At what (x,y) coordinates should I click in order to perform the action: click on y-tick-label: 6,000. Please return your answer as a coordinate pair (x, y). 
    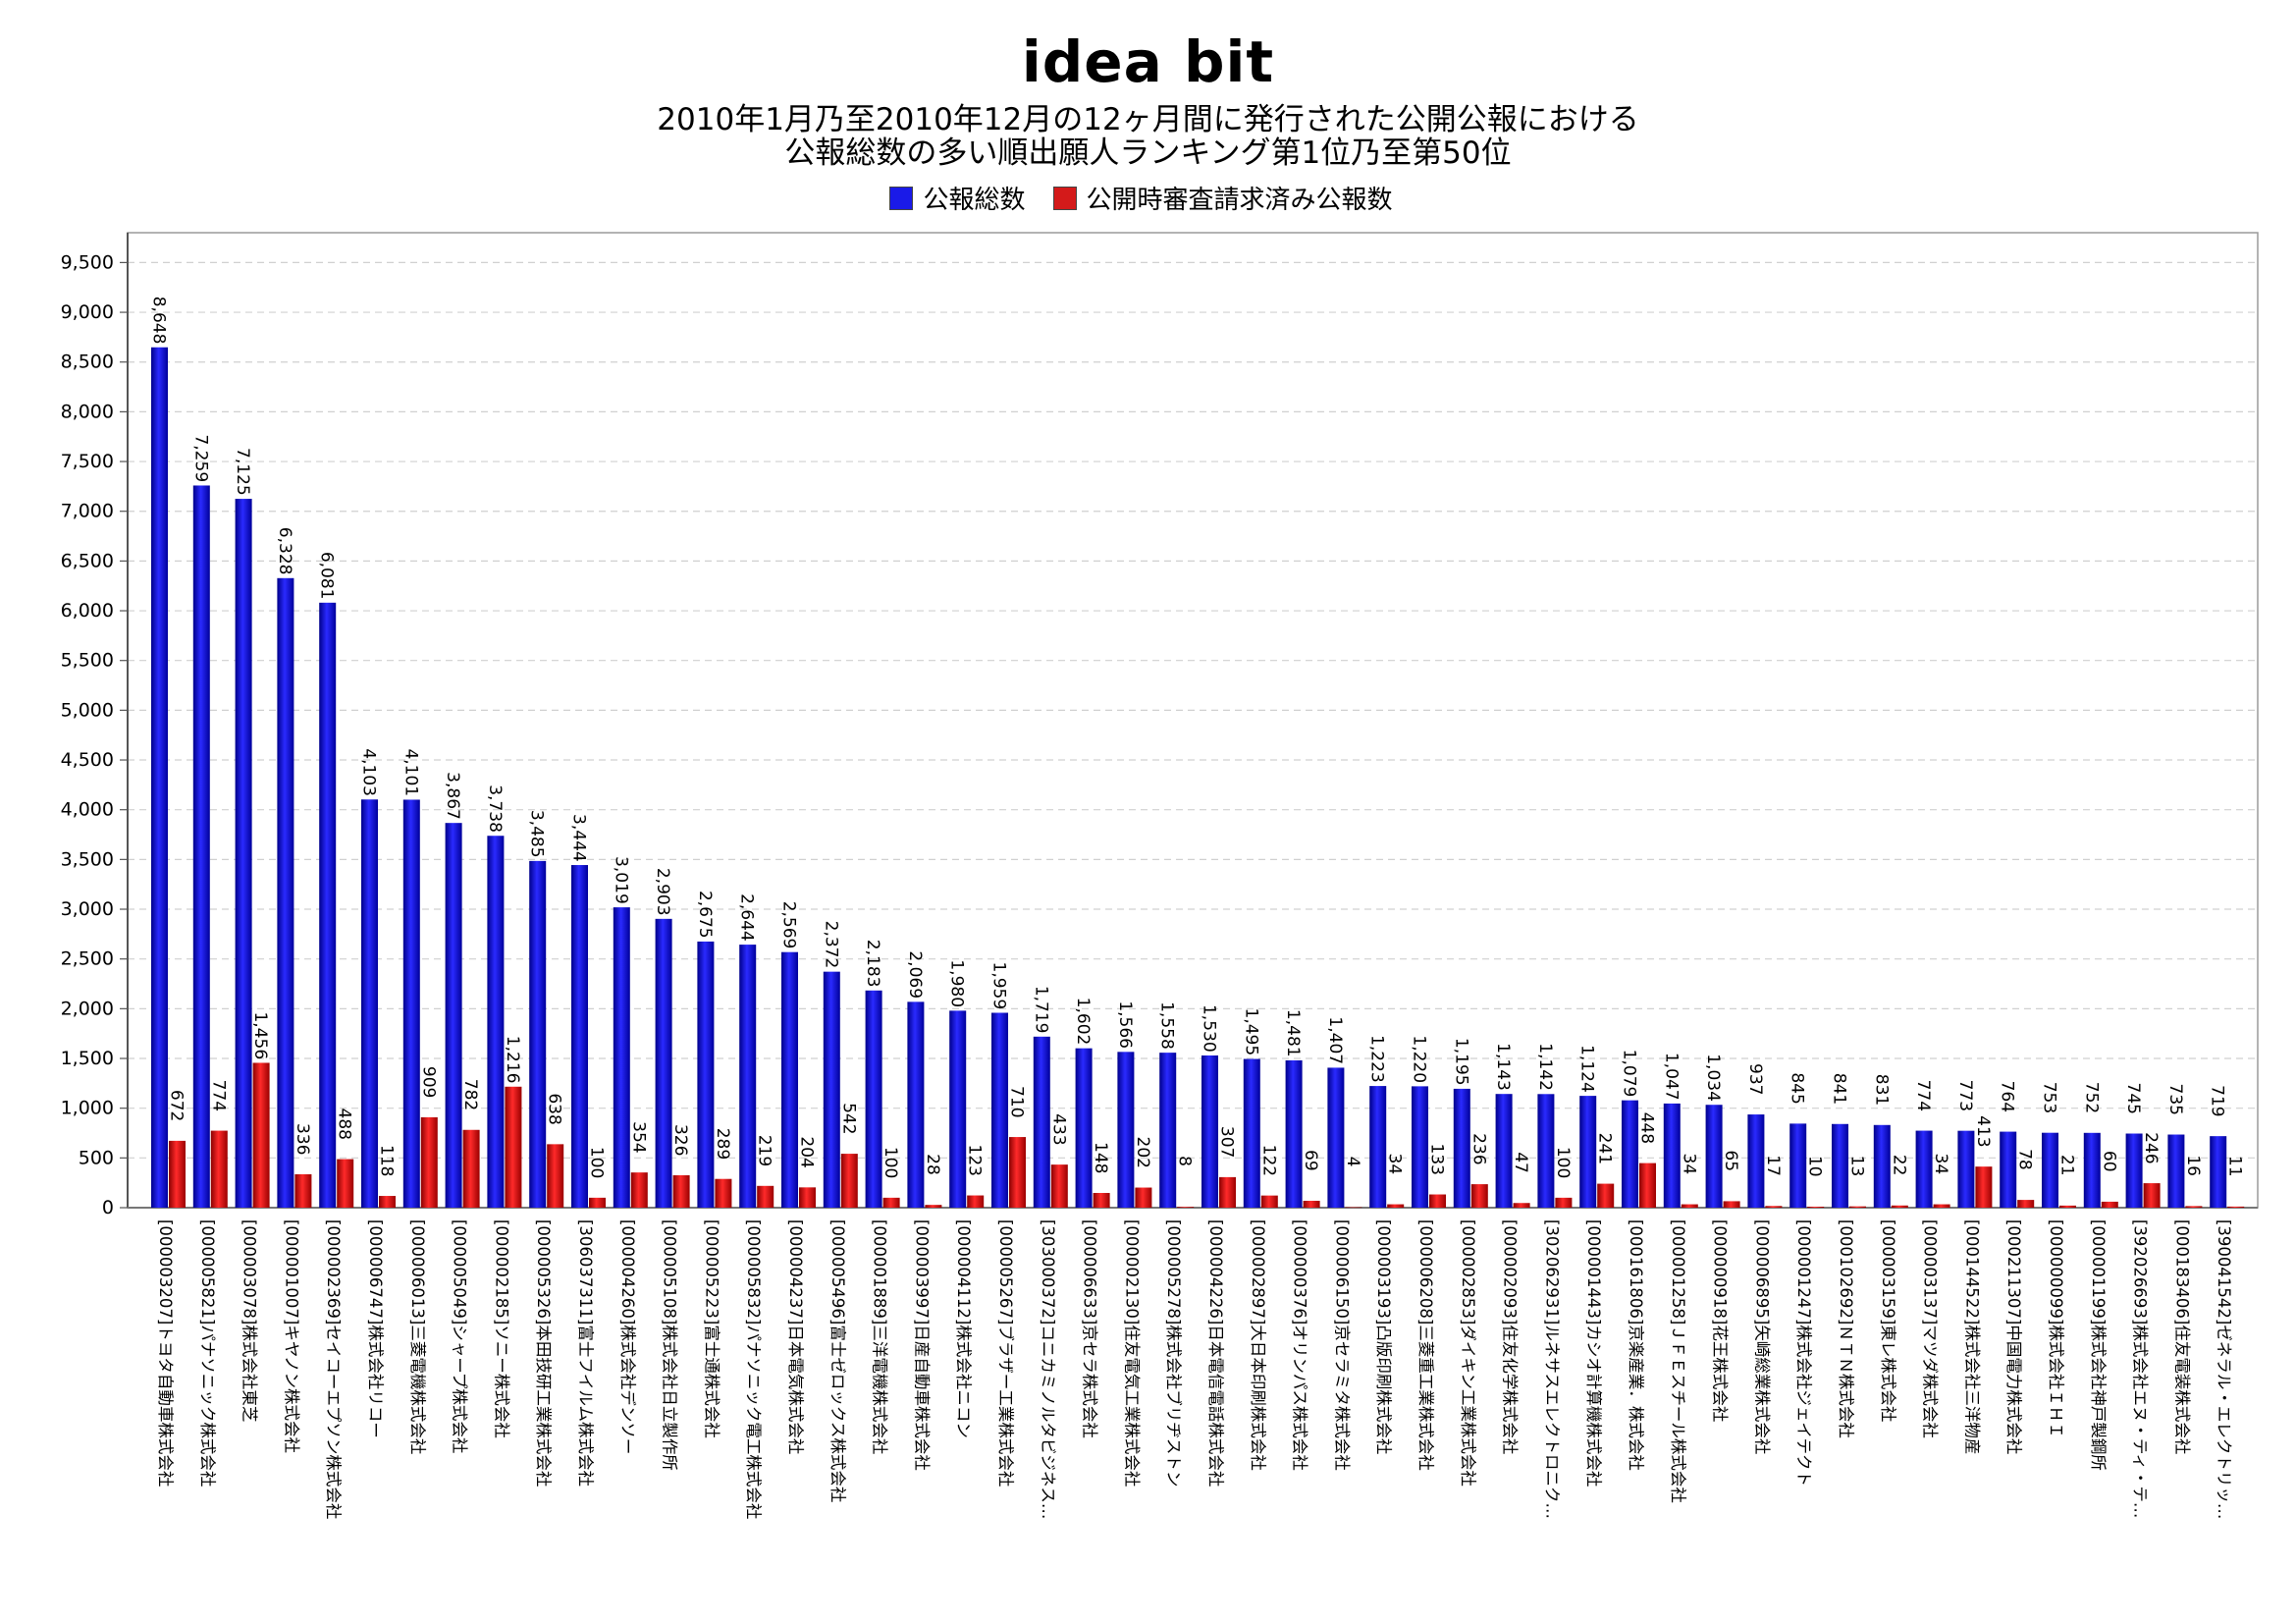
    Looking at the image, I should click on (87, 611).